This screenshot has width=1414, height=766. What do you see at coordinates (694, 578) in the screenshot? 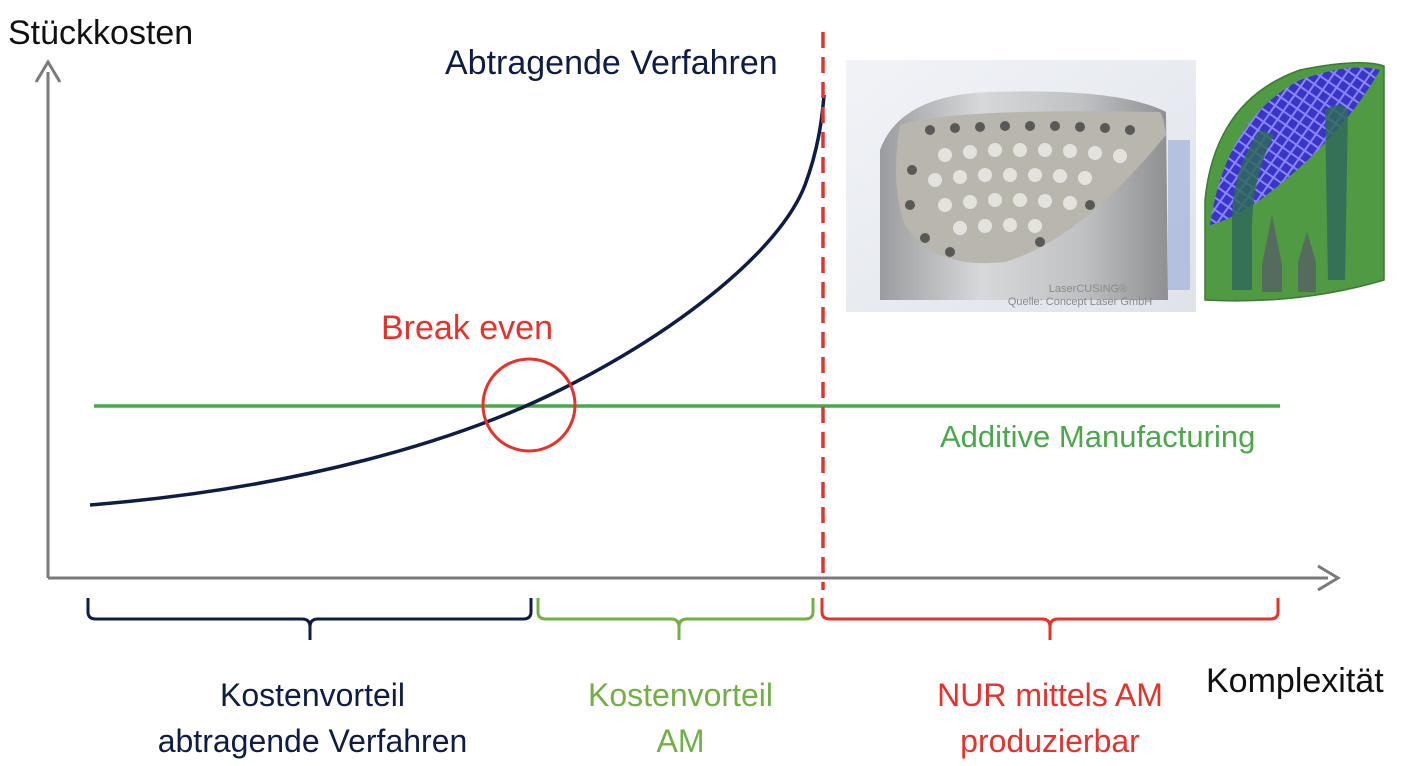
I see `x-axis` at bounding box center [694, 578].